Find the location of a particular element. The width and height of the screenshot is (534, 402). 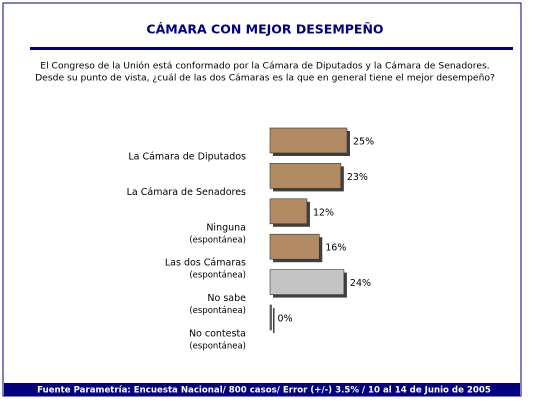

value-label: 25% is located at coordinates (363, 142).